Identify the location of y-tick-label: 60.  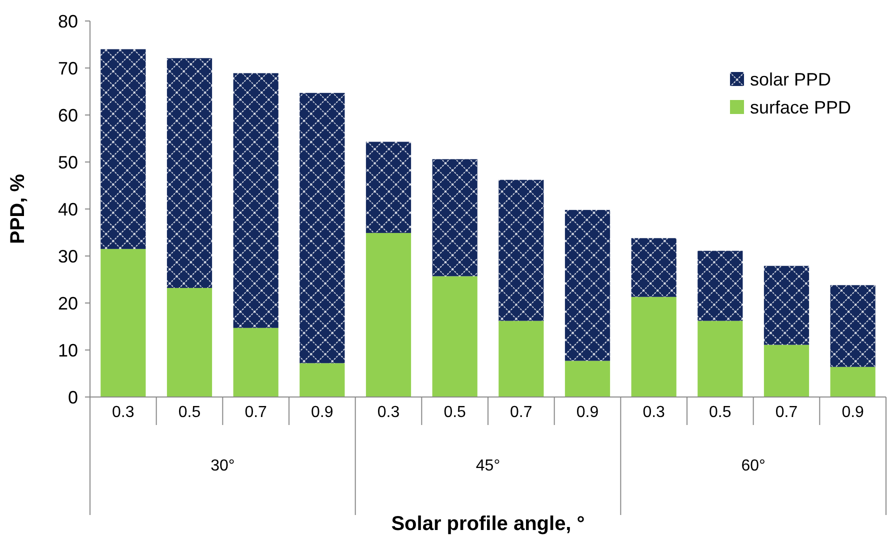
(68, 115).